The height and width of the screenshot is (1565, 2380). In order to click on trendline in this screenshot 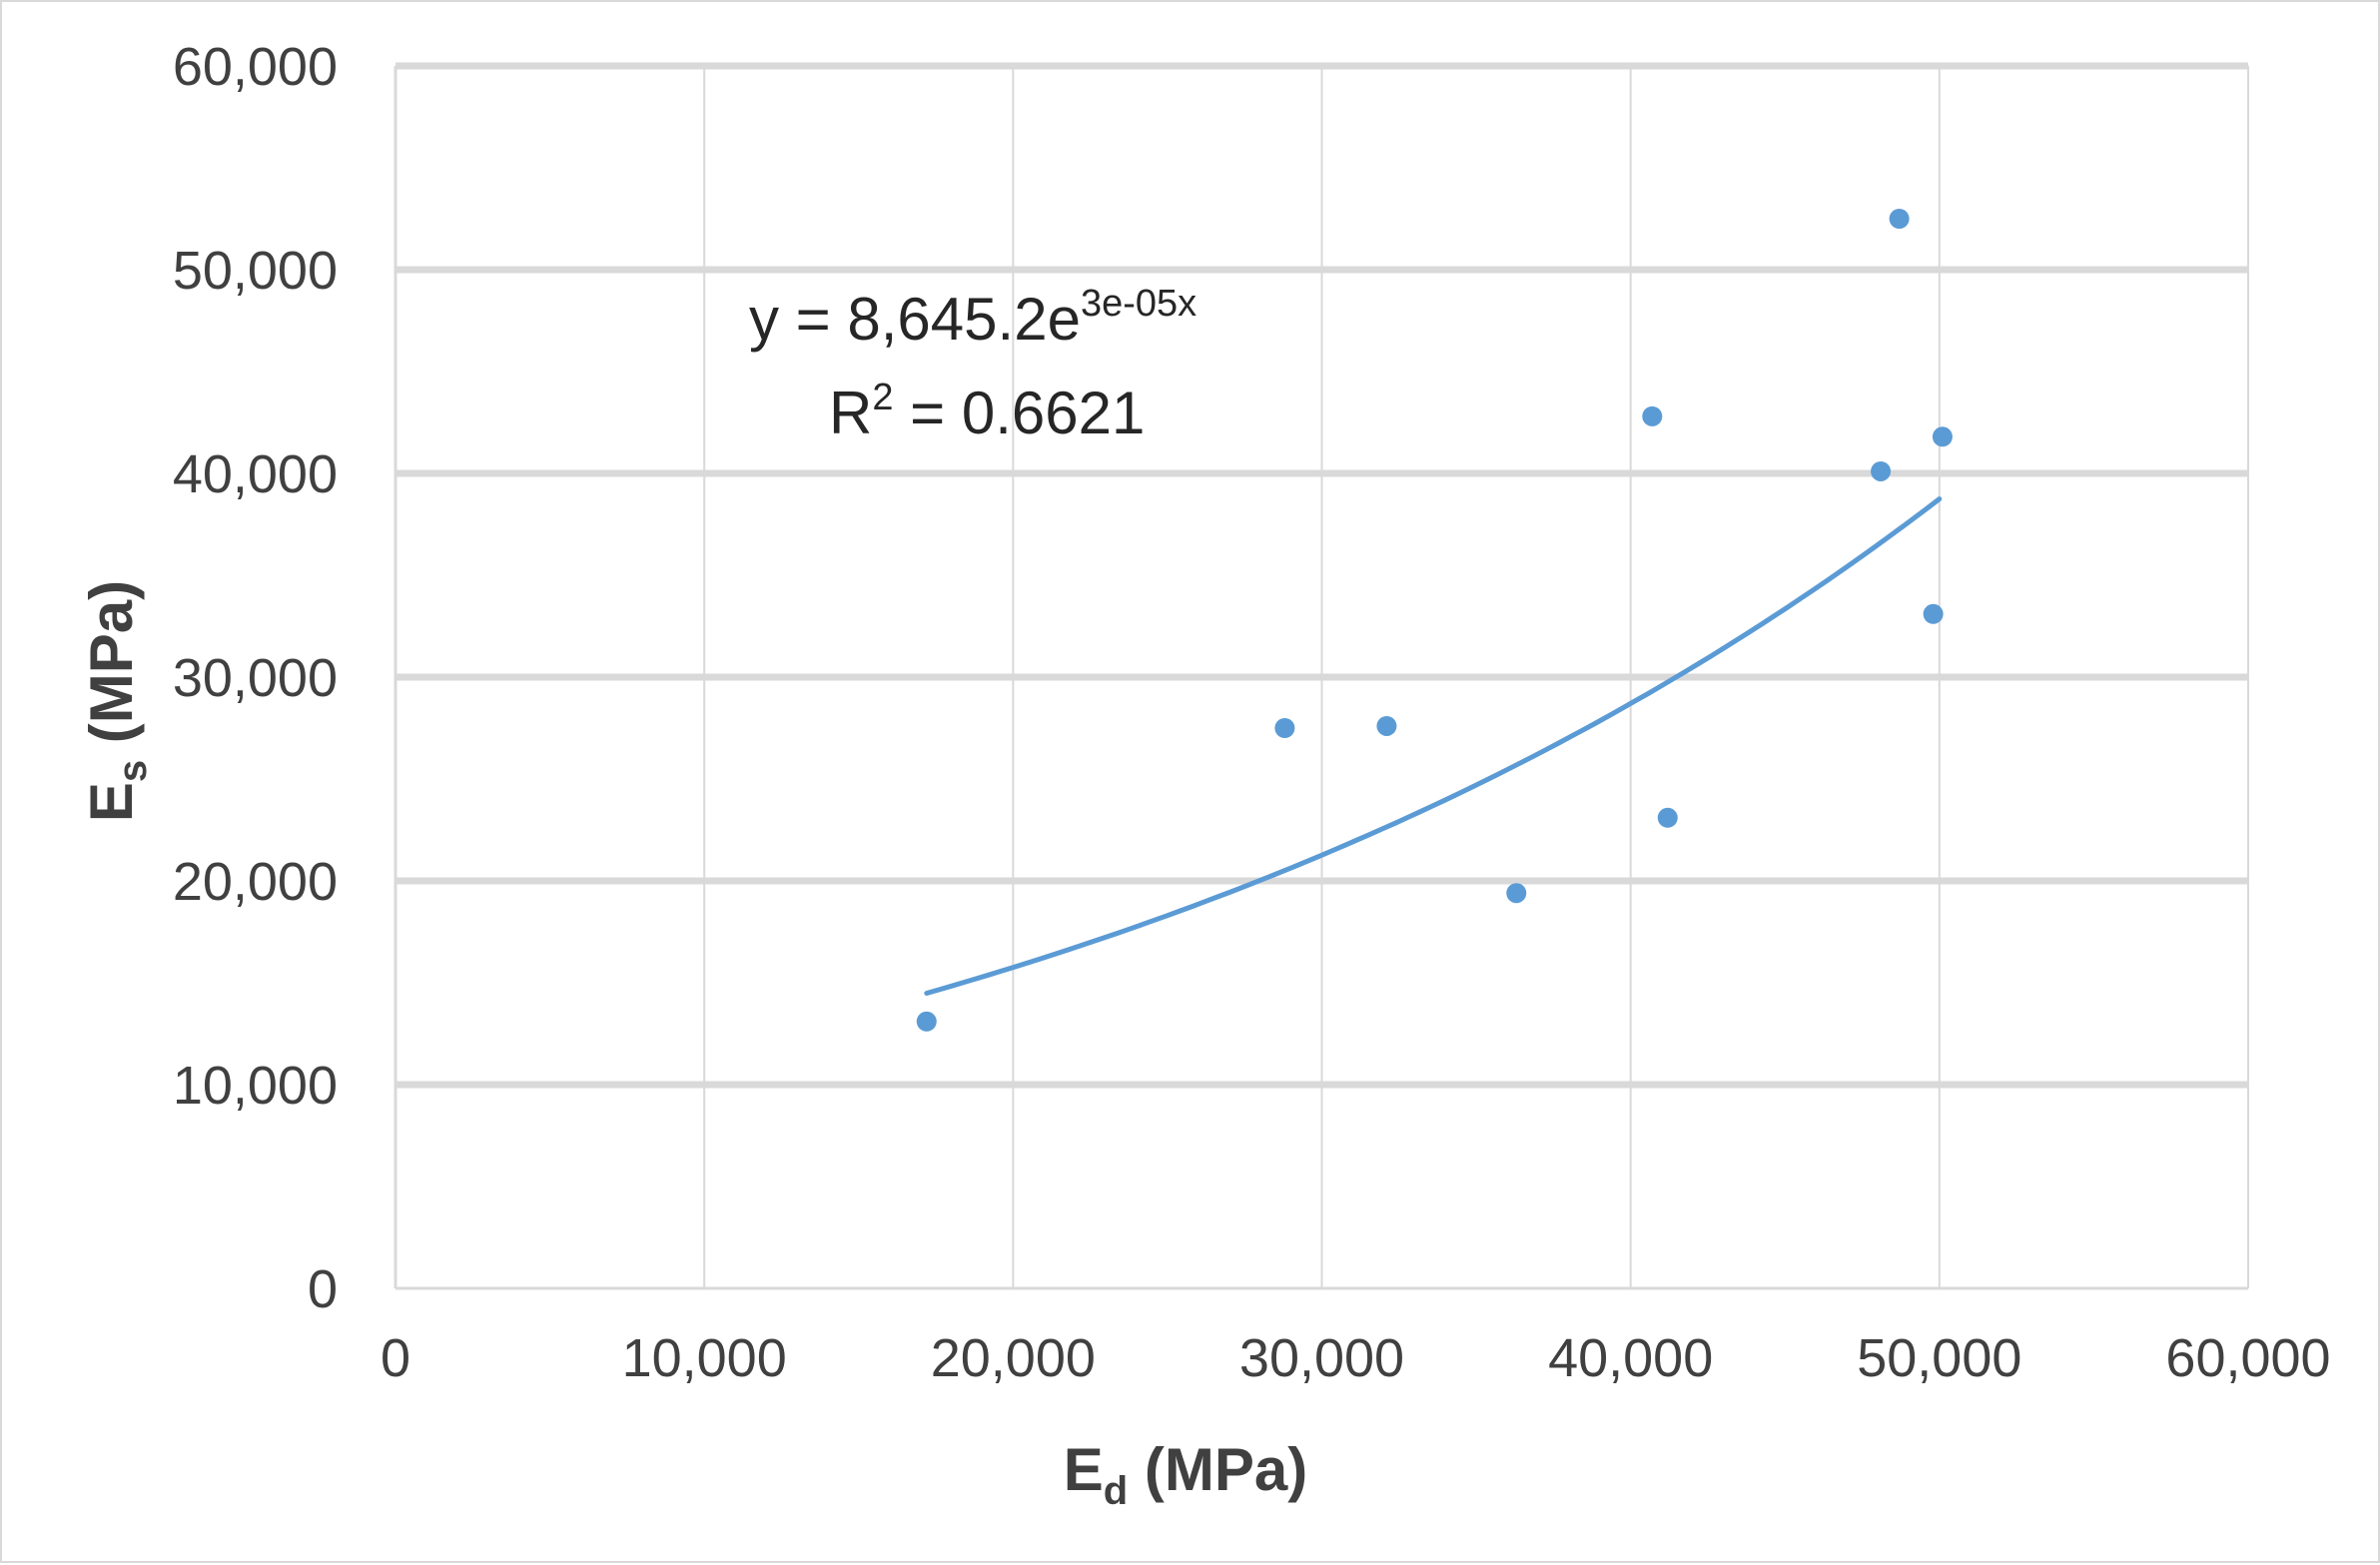, I will do `click(1433, 746)`.